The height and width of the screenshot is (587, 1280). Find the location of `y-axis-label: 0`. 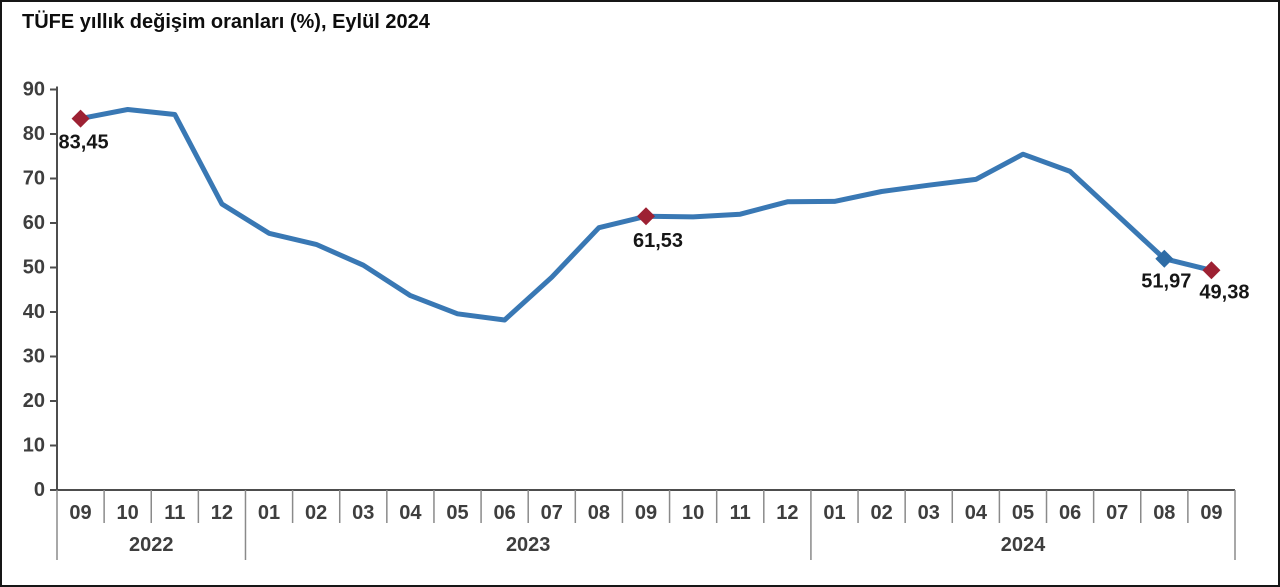

y-axis-label: 0 is located at coordinates (39, 490).